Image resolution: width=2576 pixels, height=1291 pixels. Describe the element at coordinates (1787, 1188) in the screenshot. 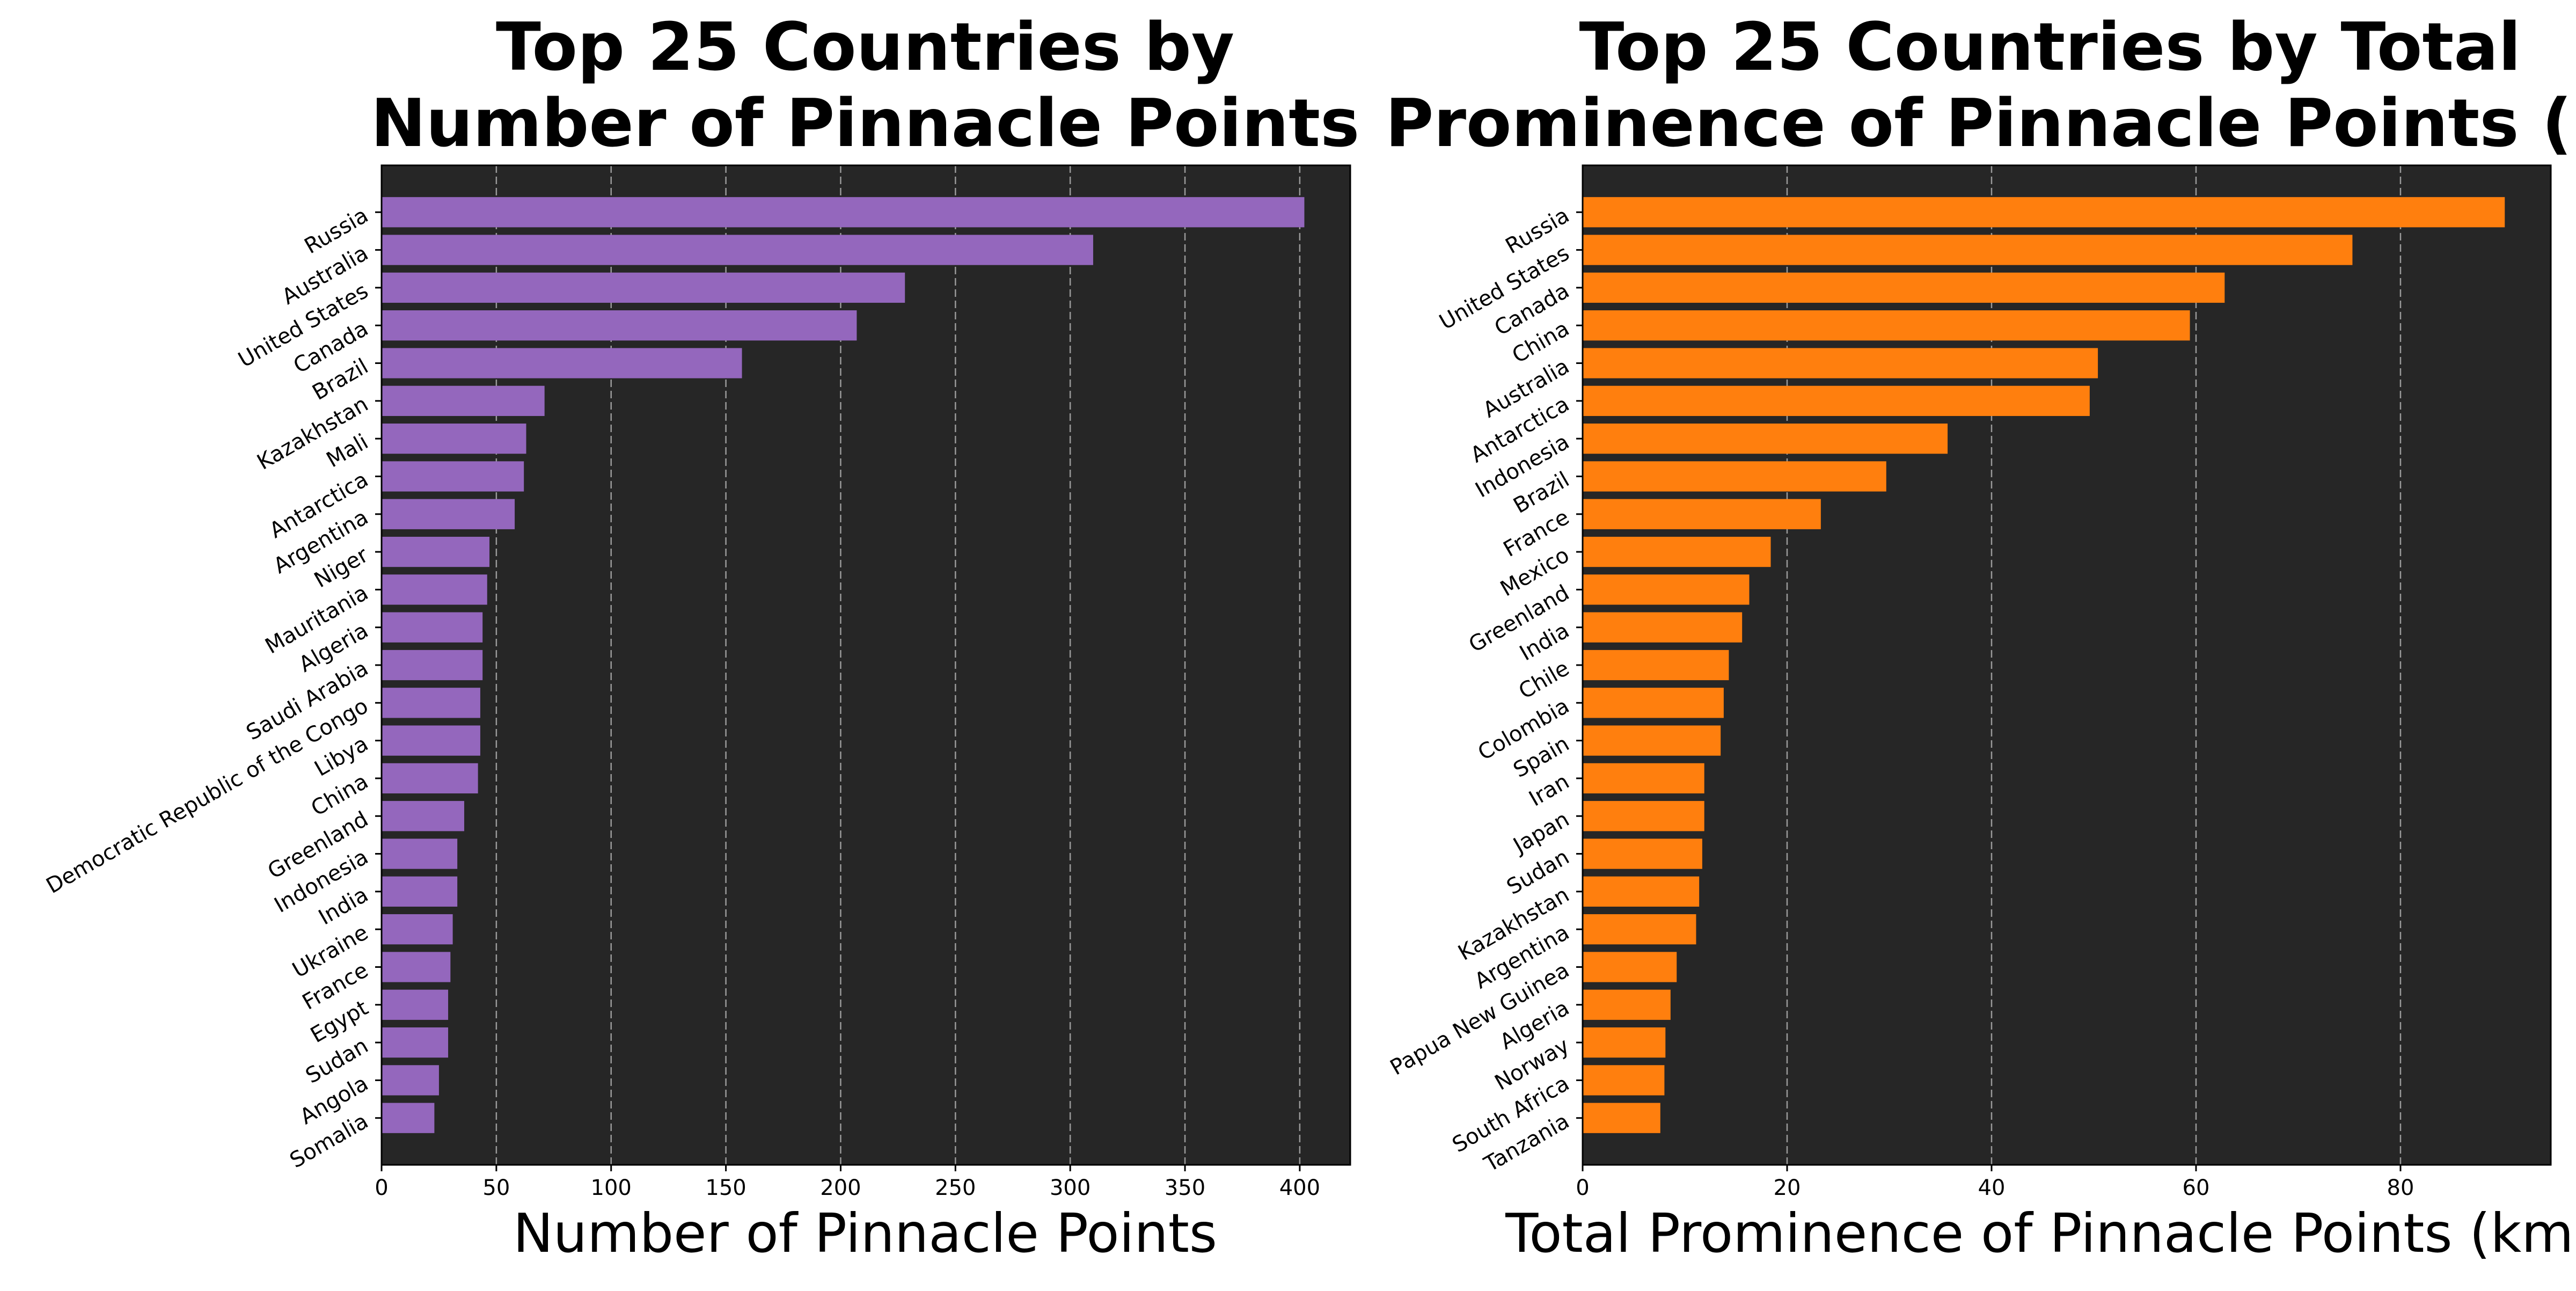

I see `x-tick-label: 20` at that location.